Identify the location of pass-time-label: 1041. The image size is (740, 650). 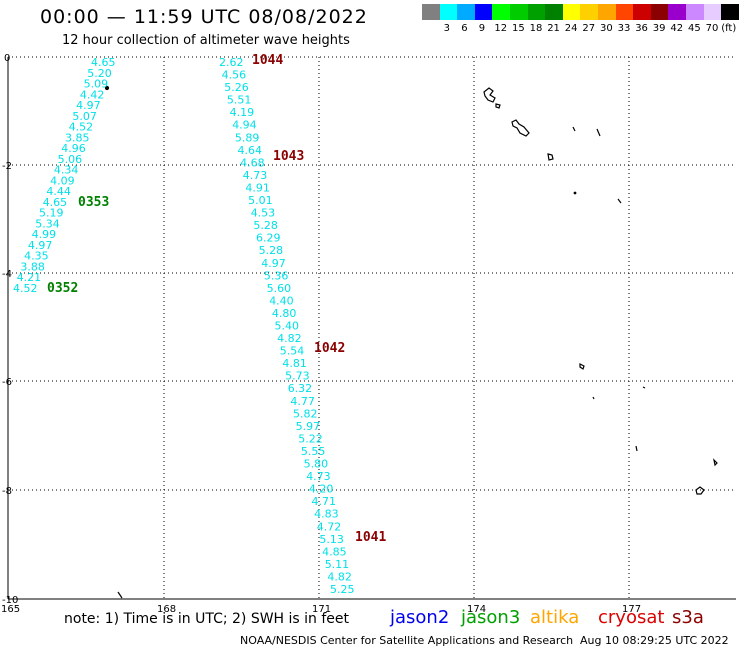
(370, 537).